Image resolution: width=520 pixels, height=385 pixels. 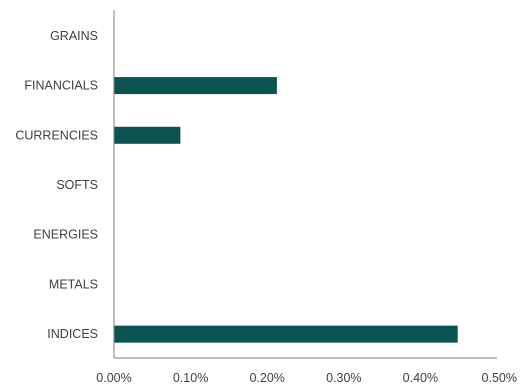 What do you see at coordinates (61, 86) in the screenshot?
I see `category-label-financials: FINANCIALS` at bounding box center [61, 86].